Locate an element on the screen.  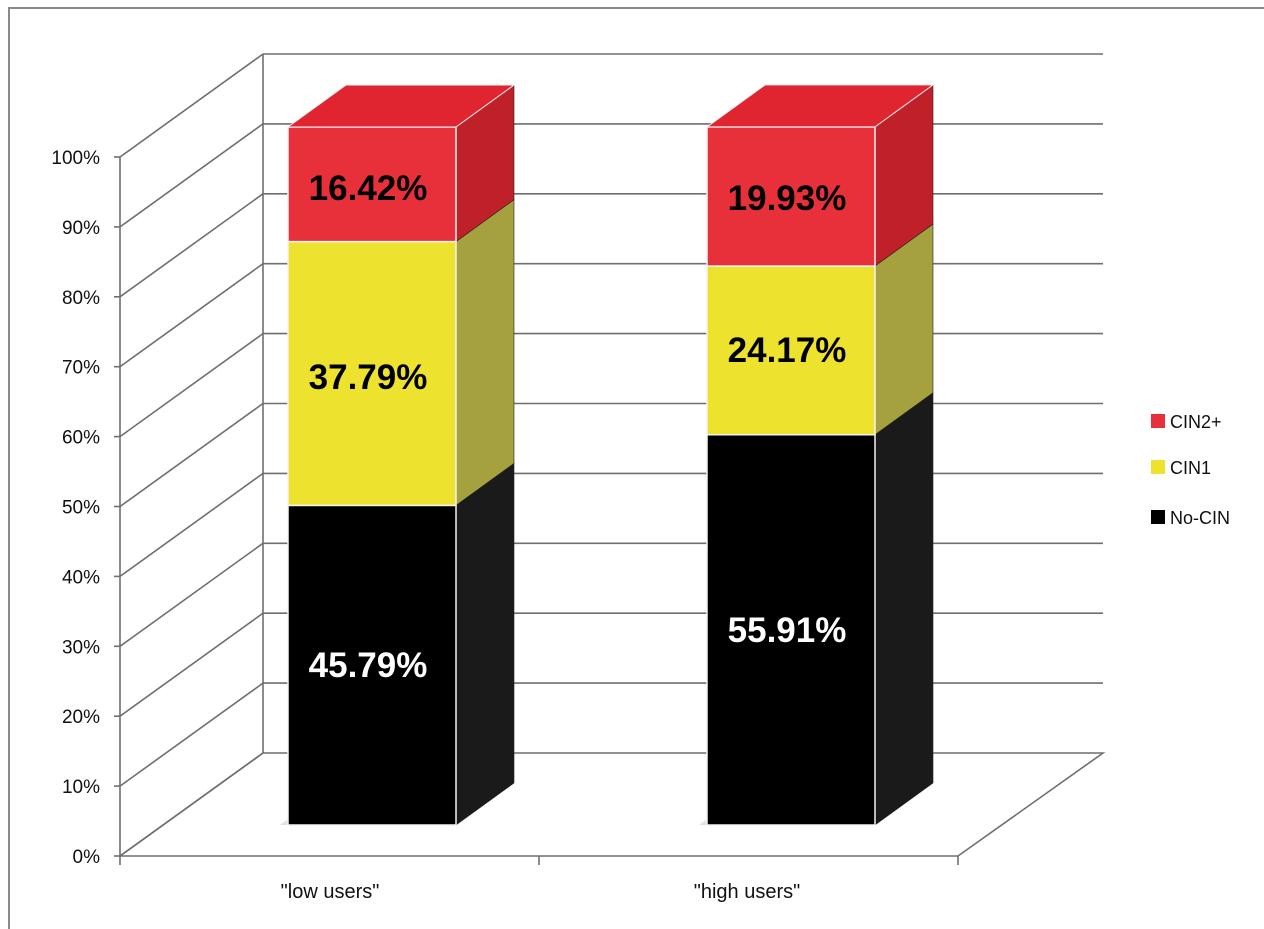
y-tick-label: 30% is located at coordinates (81, 647).